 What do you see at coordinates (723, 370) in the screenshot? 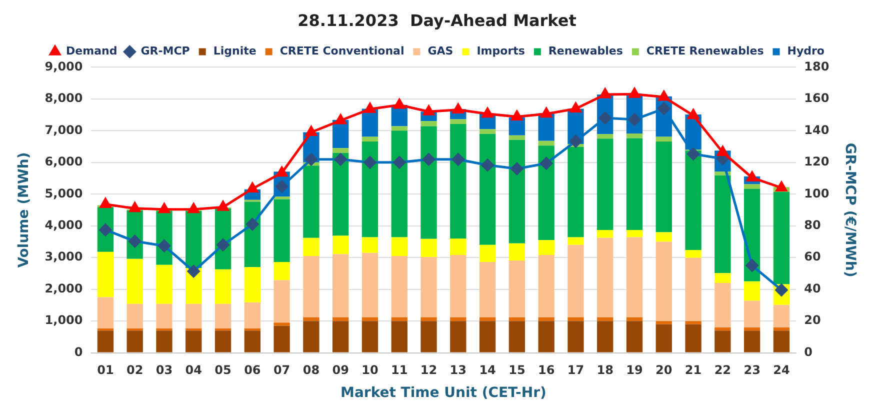
I see `x-tick-label: 22` at bounding box center [723, 370].